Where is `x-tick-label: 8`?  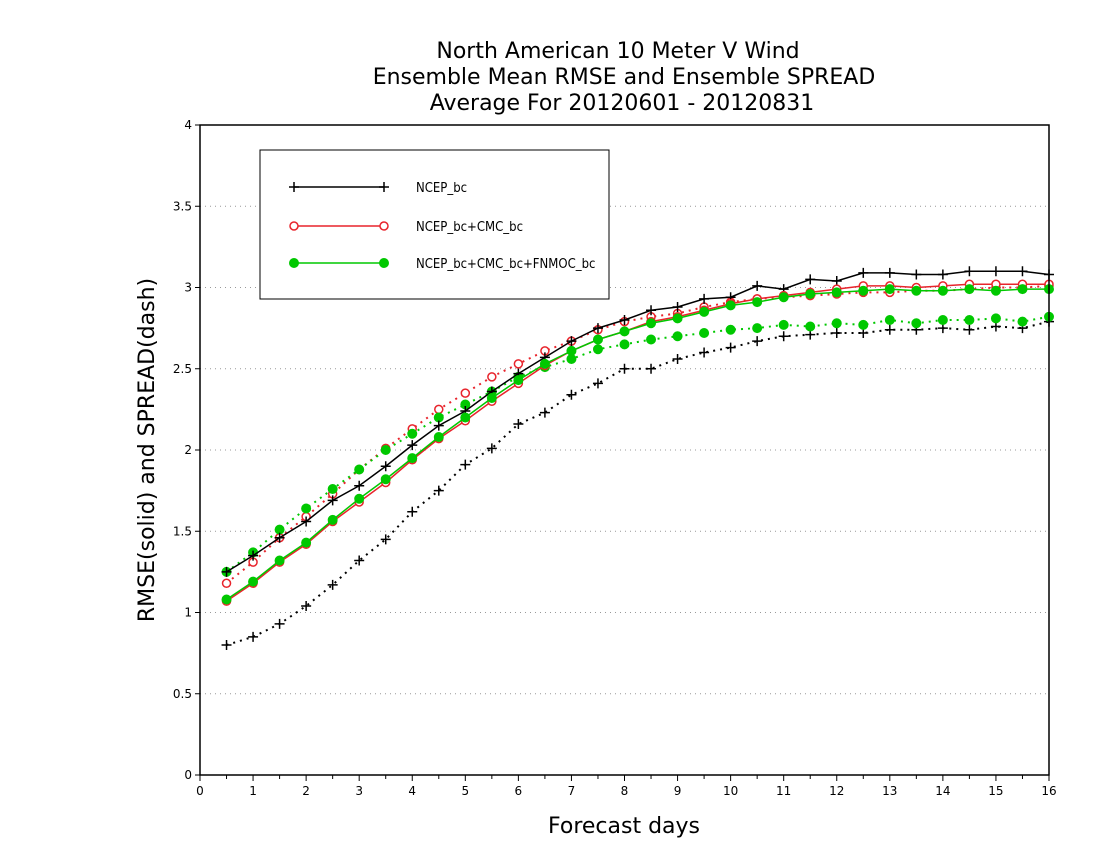 x-tick-label: 8 is located at coordinates (625, 791).